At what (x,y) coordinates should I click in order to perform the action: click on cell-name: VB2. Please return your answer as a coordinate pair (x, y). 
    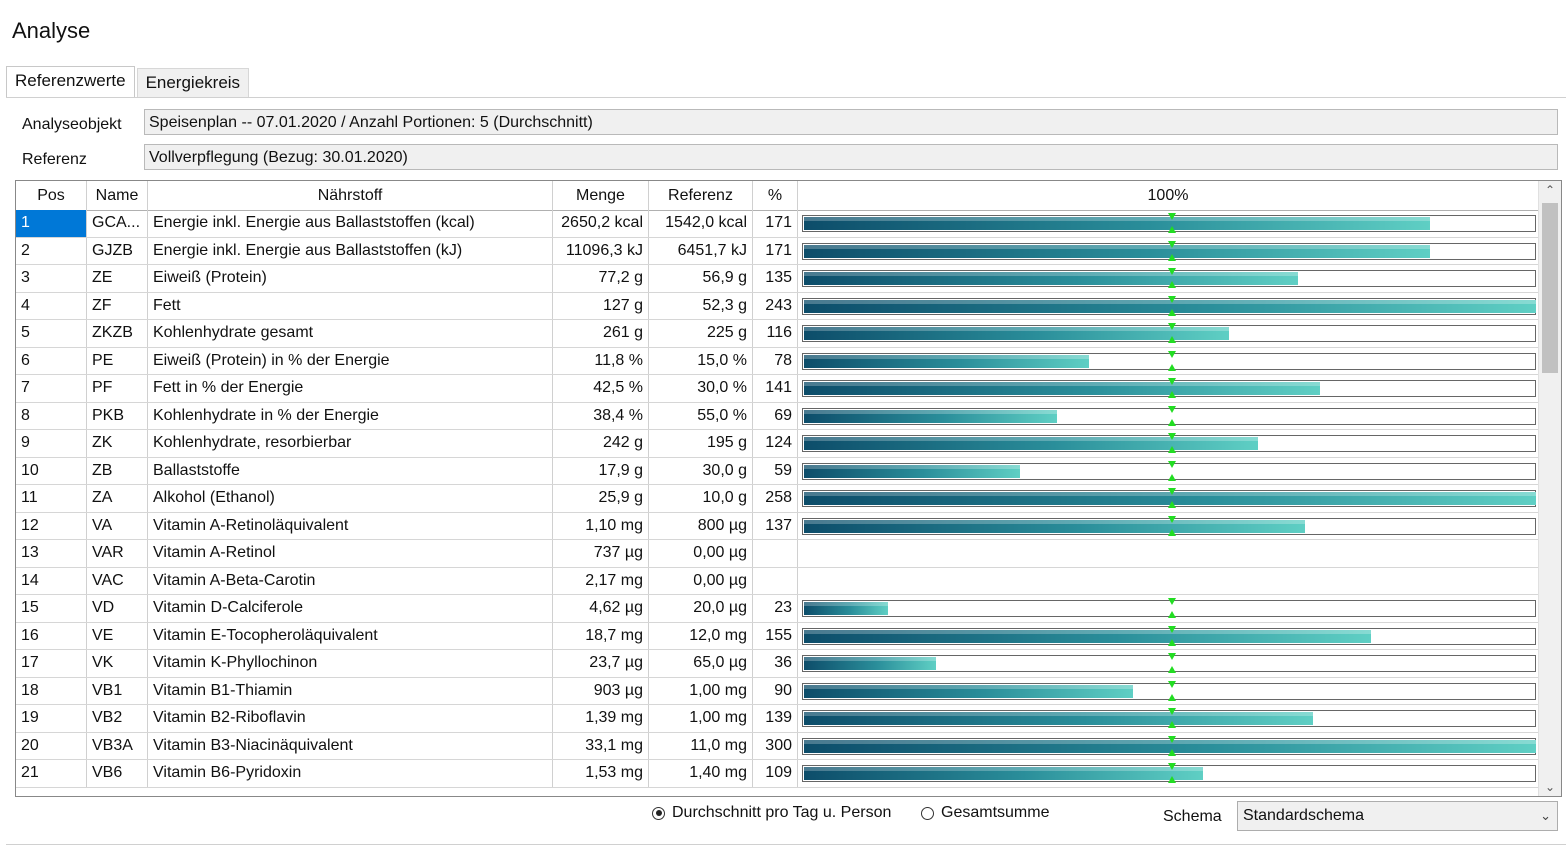
    Looking at the image, I should click on (117, 718).